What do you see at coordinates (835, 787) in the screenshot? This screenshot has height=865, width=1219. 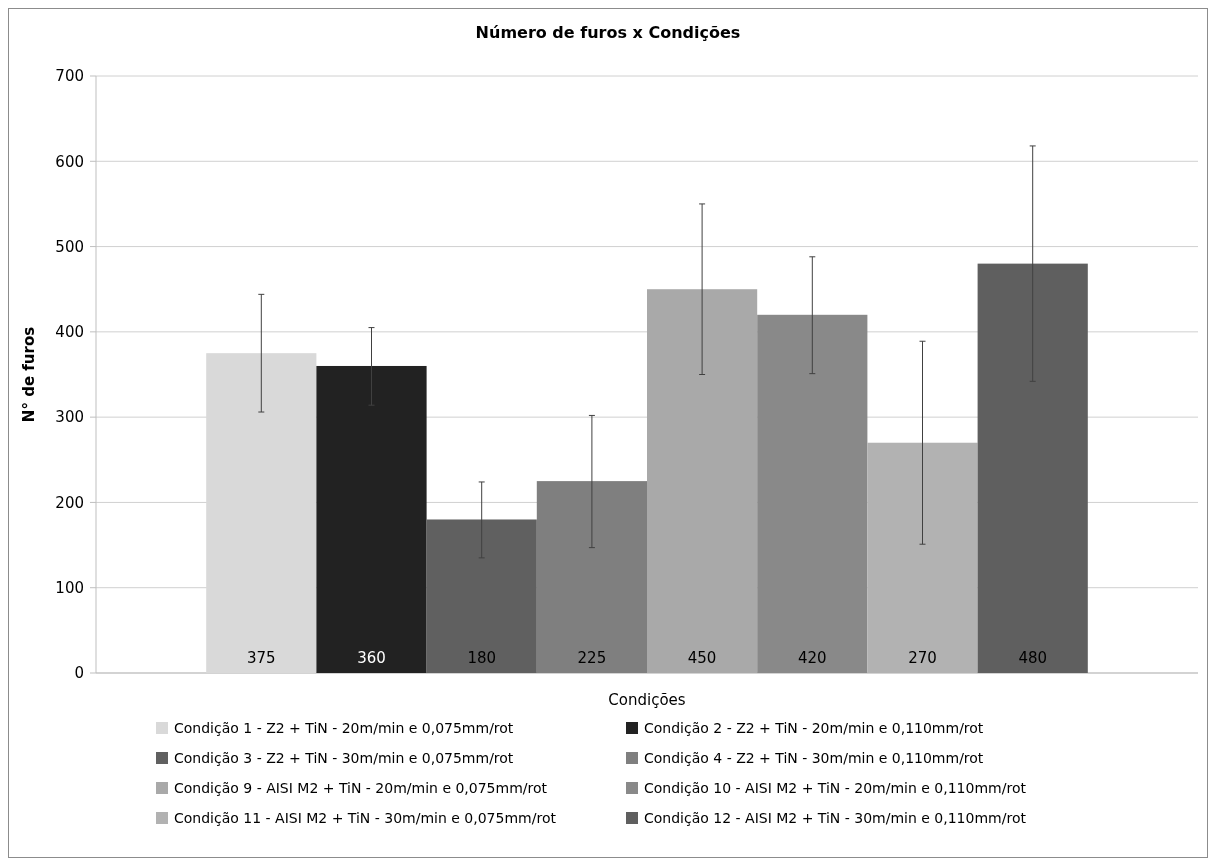 I see `legend-label: Condição 10 - AISI M2 + TiN - 20m/min e 0,110mm/rot` at bounding box center [835, 787].